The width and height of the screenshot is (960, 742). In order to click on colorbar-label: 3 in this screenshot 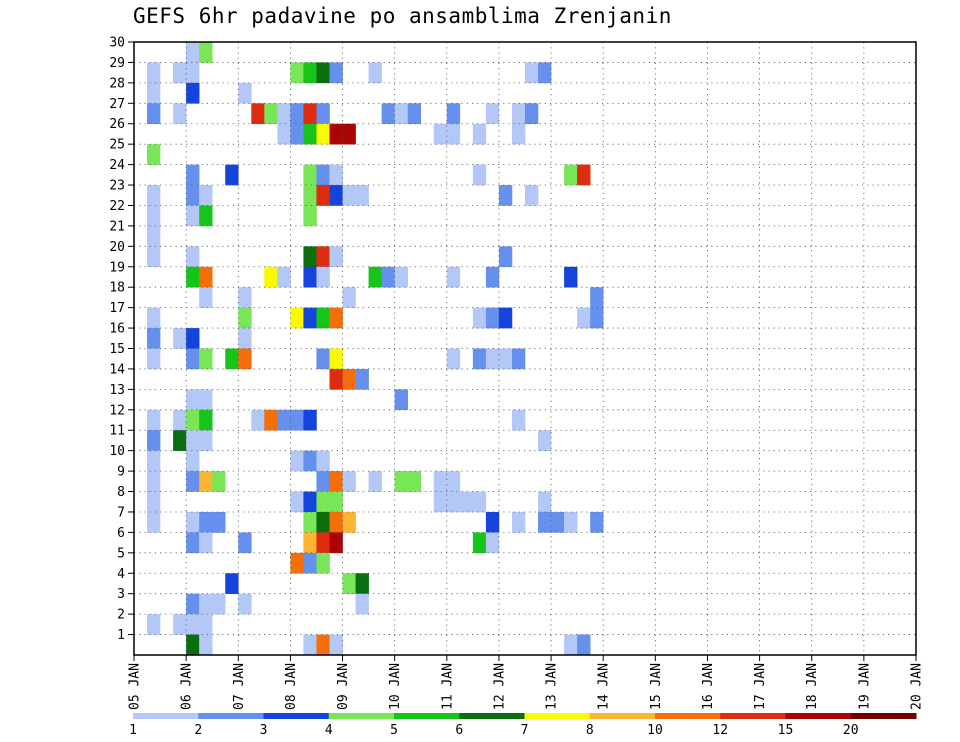, I will do `click(264, 730)`.